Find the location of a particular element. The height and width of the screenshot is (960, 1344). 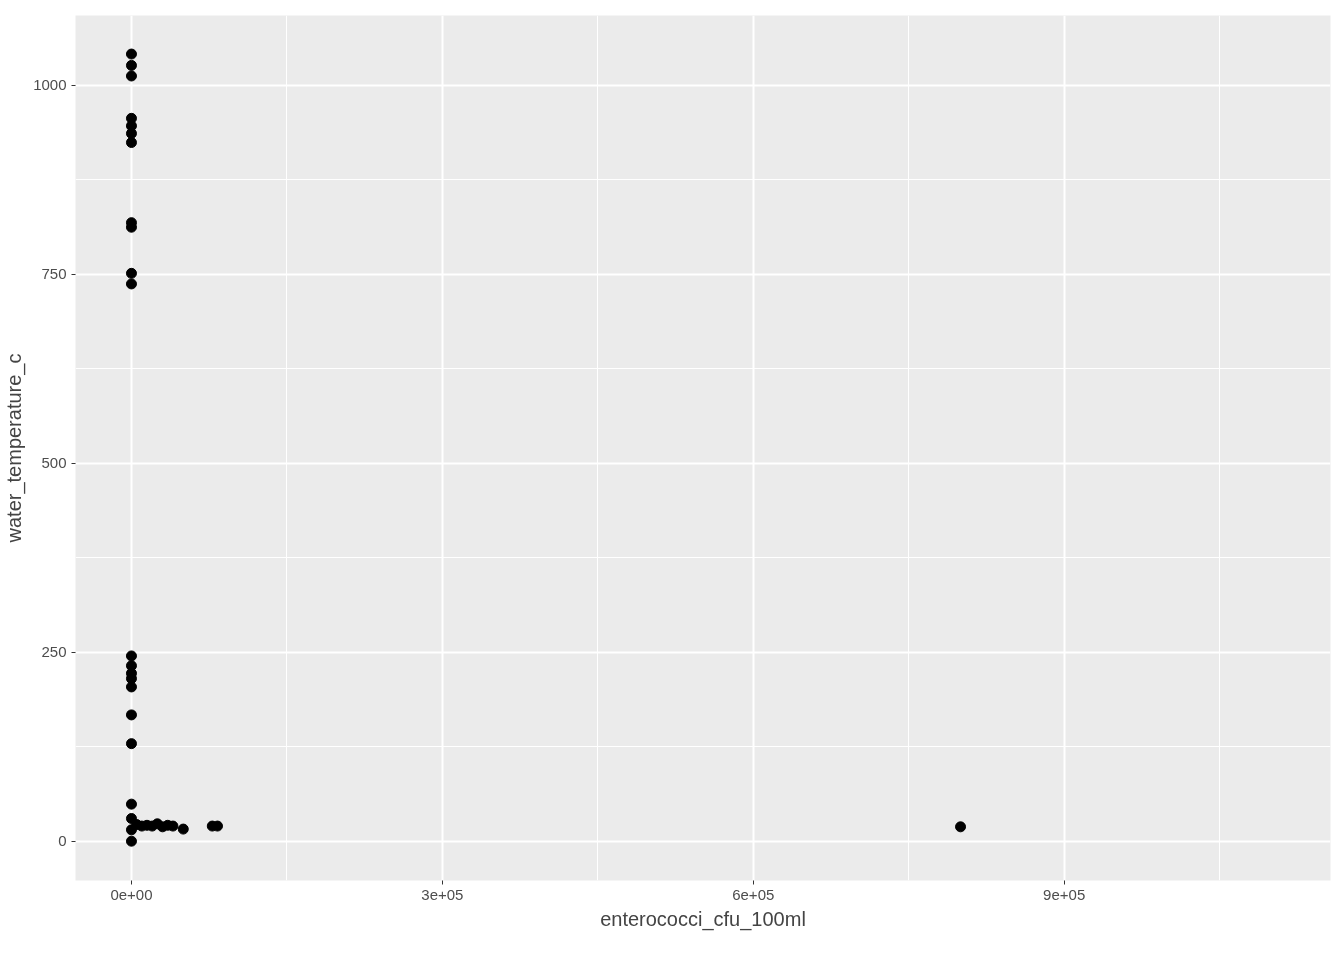

y-tick-label: 1000 is located at coordinates (50, 85).